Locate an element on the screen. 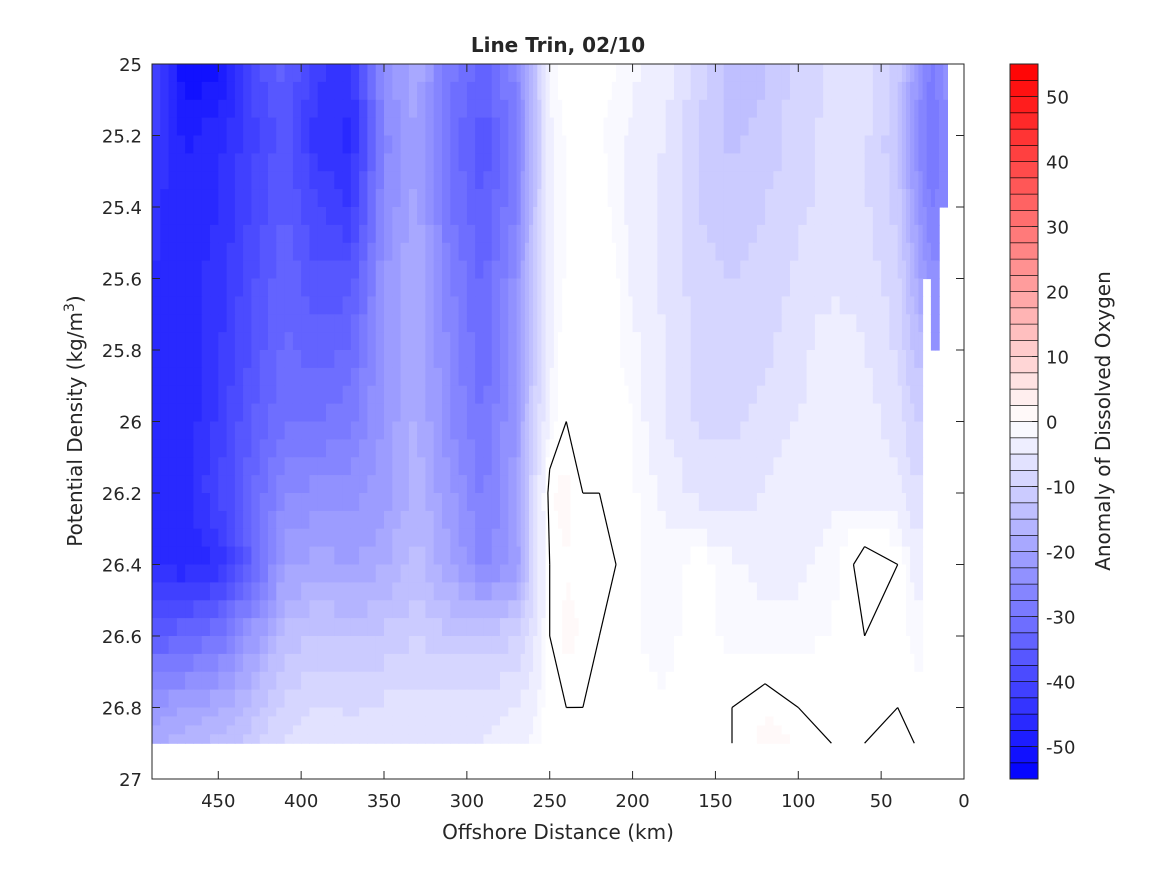  colorbar-segment is located at coordinates (1024, 186).